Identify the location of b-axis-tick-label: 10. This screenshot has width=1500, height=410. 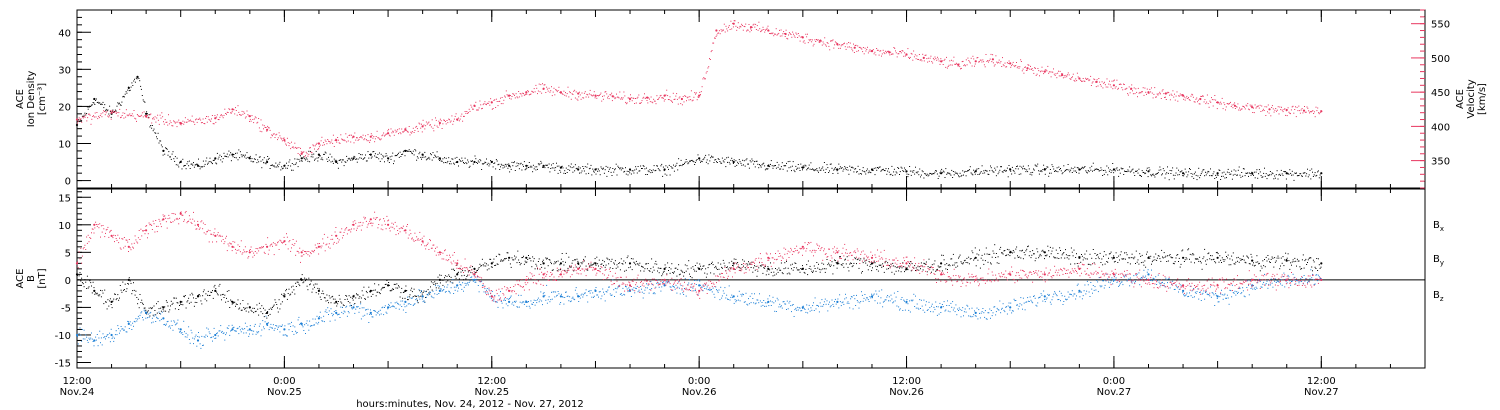
(64, 226).